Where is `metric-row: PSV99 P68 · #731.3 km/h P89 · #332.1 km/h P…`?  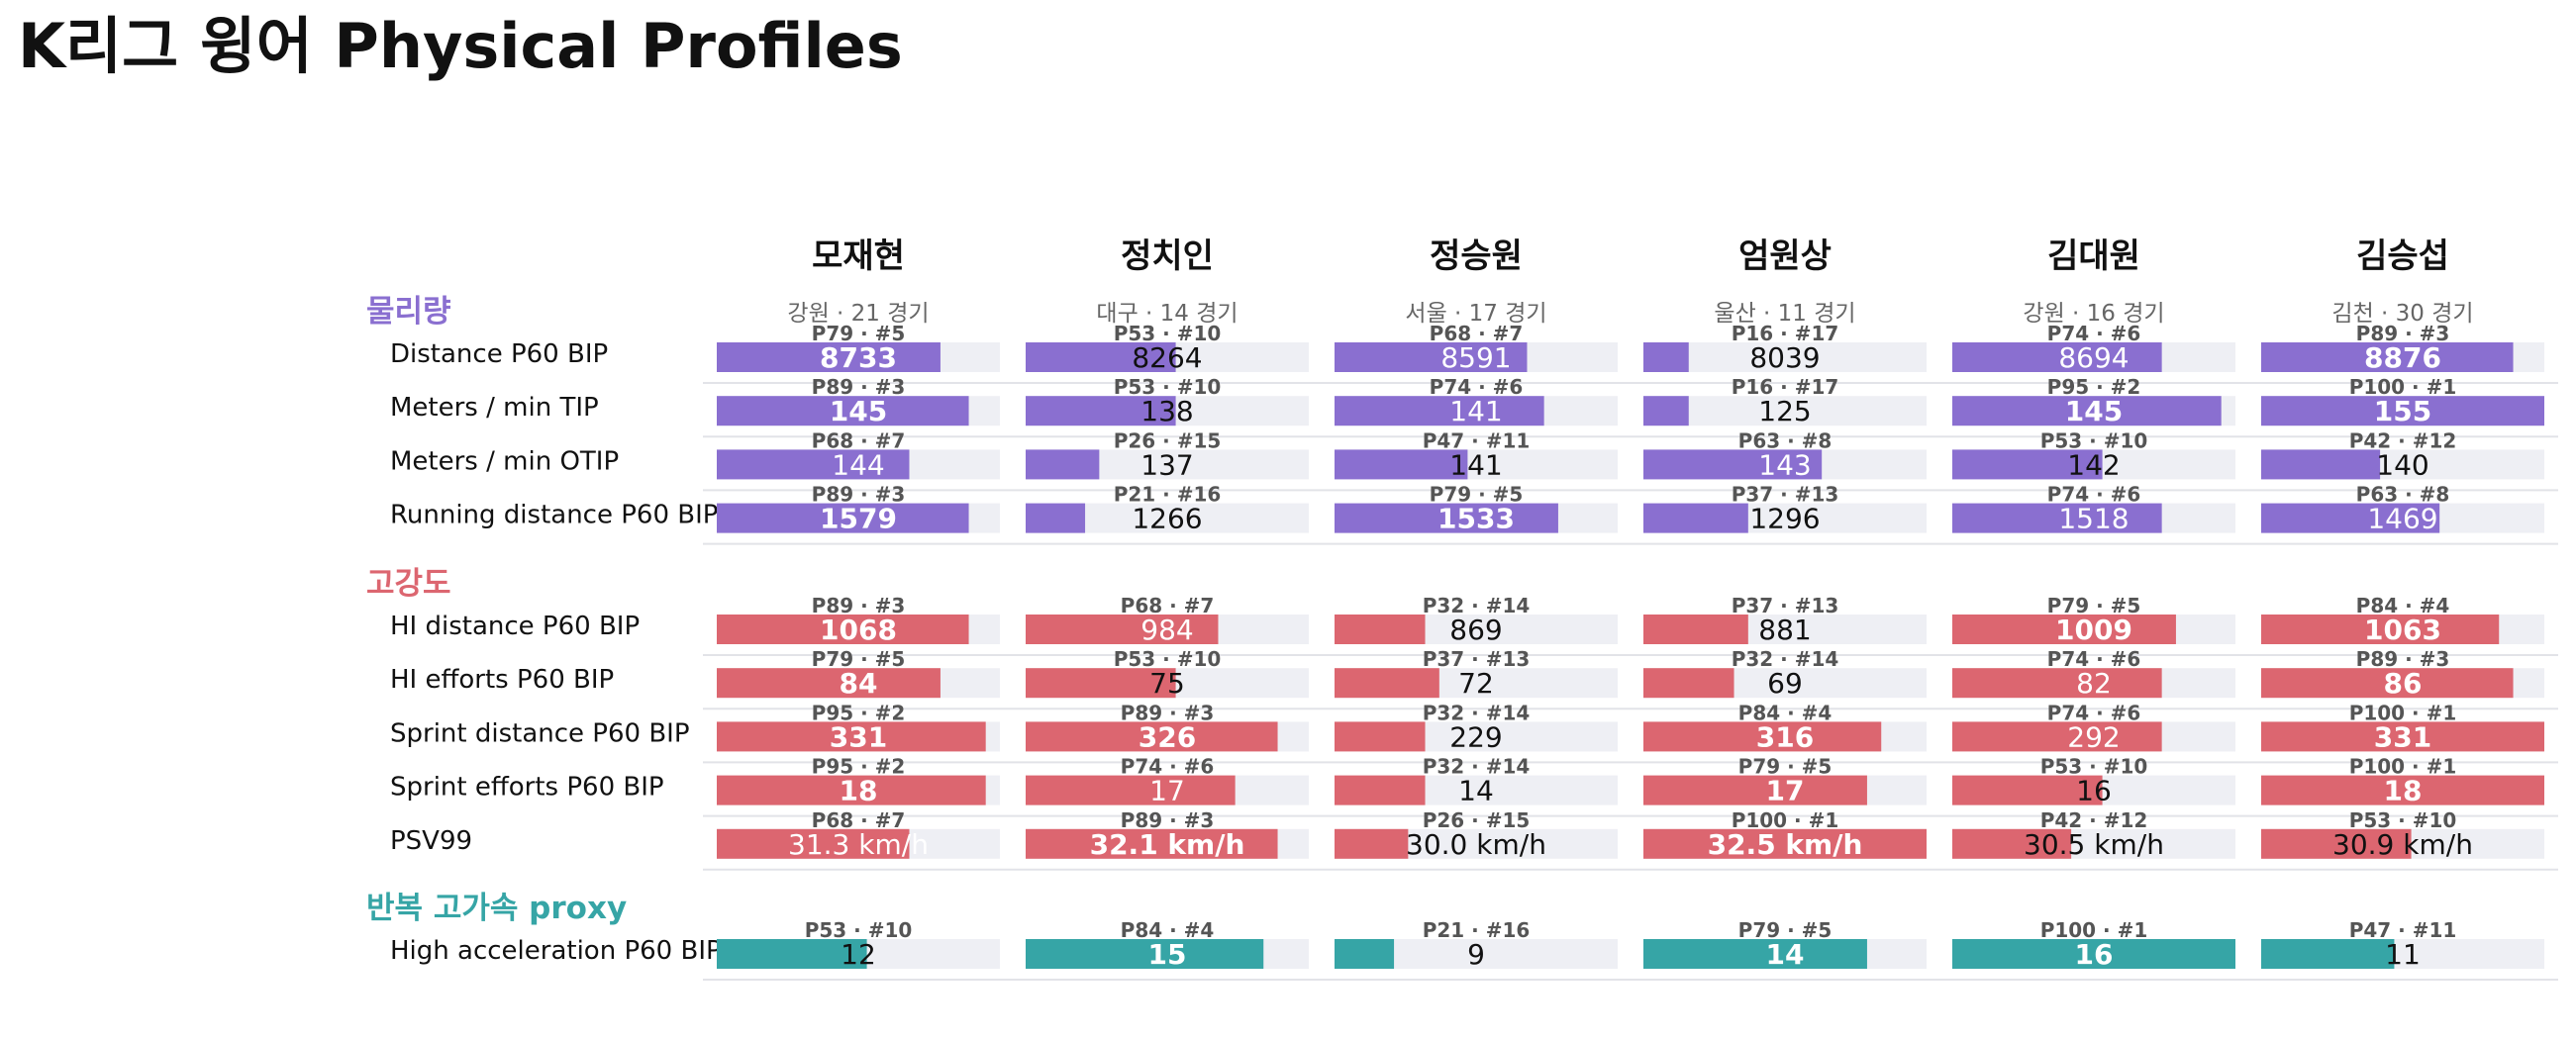 metric-row: PSV99 P68 · #731.3 km/h P89 · #332.1 km/h P… is located at coordinates (1474, 839).